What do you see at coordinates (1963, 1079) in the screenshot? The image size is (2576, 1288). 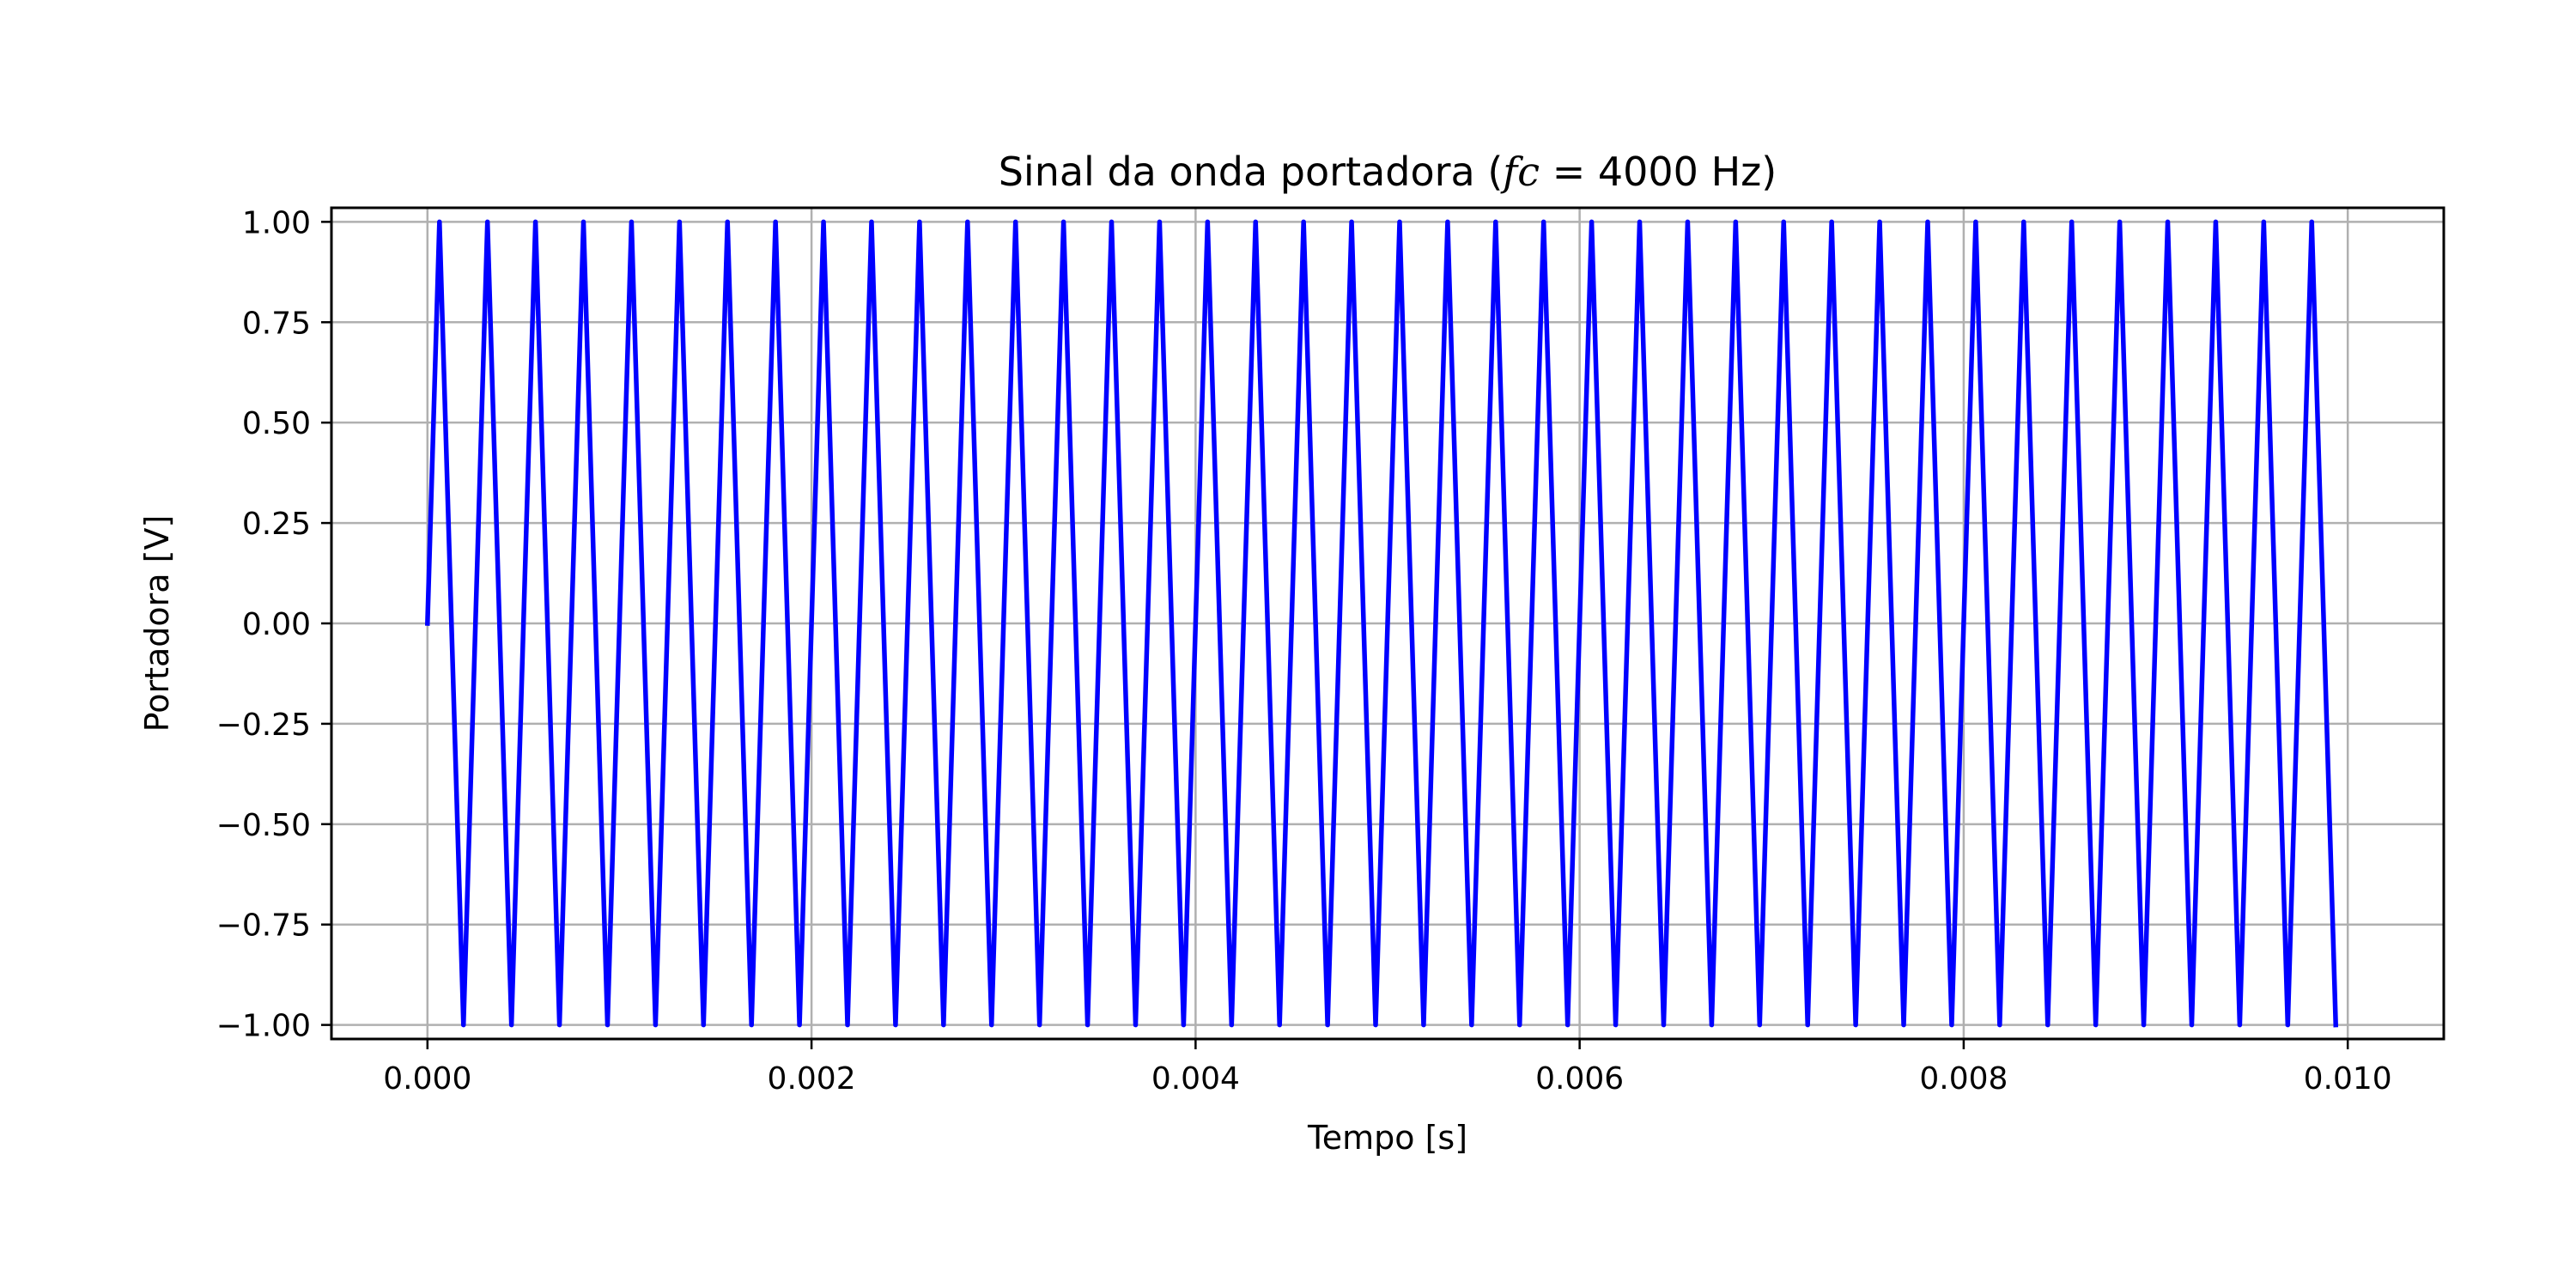 I see `x-tick-label: 0.008` at bounding box center [1963, 1079].